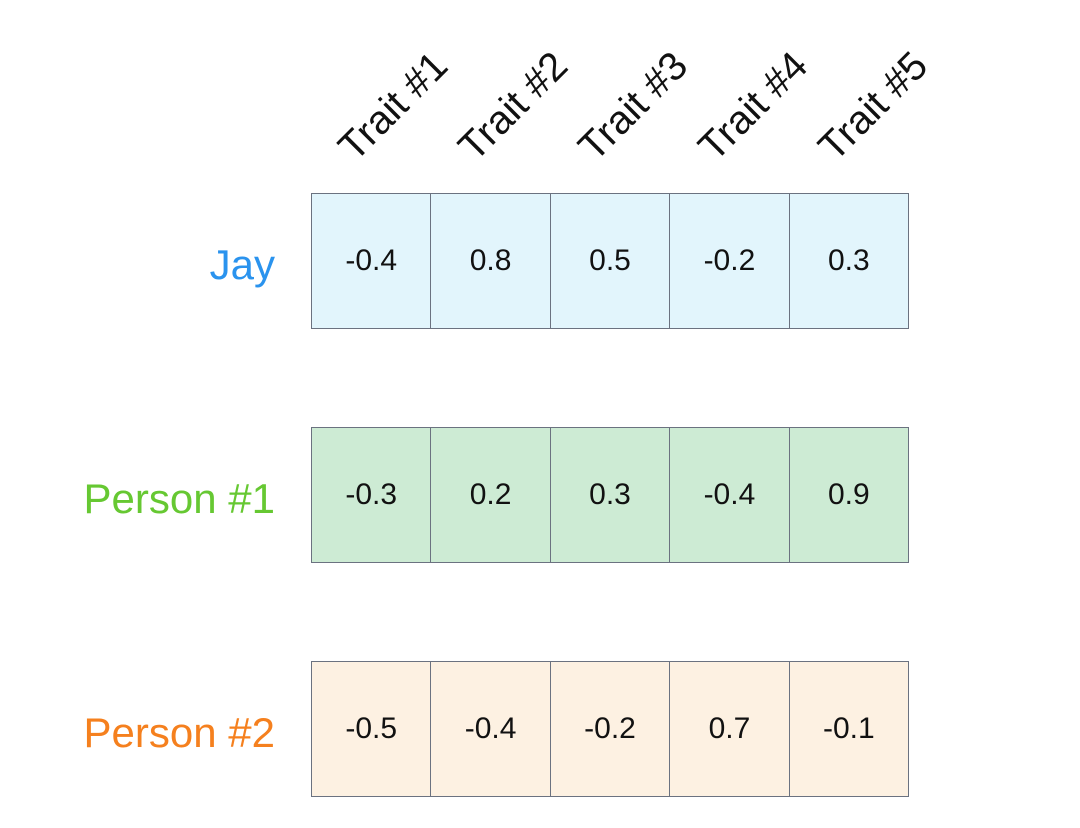  I want to click on trait-header: Trait #3, so click(633, 106).